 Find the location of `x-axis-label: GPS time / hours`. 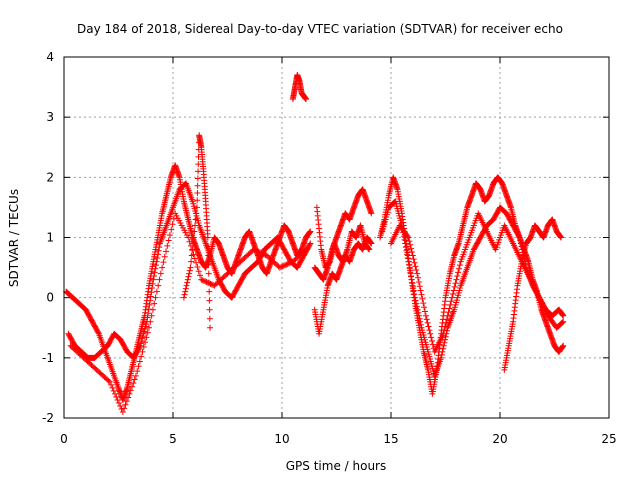

x-axis-label: GPS time / hours is located at coordinates (336, 466).